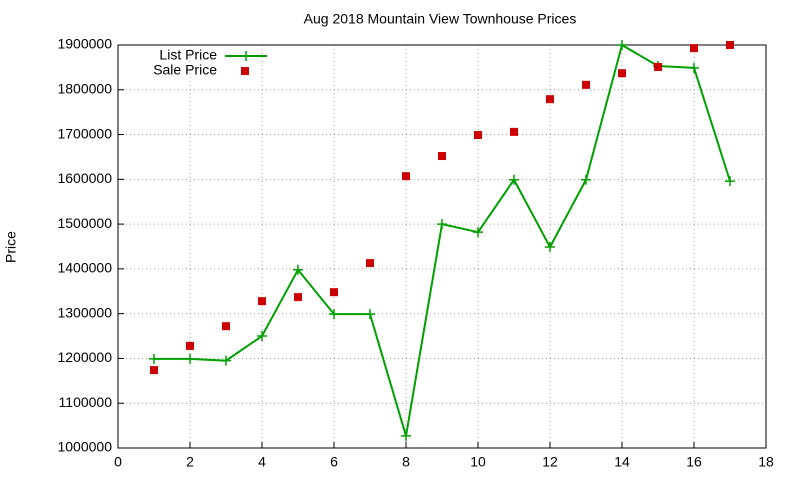 This screenshot has height=480, width=800. Describe the element at coordinates (766, 462) in the screenshot. I see `x-tick-label: 18` at that location.